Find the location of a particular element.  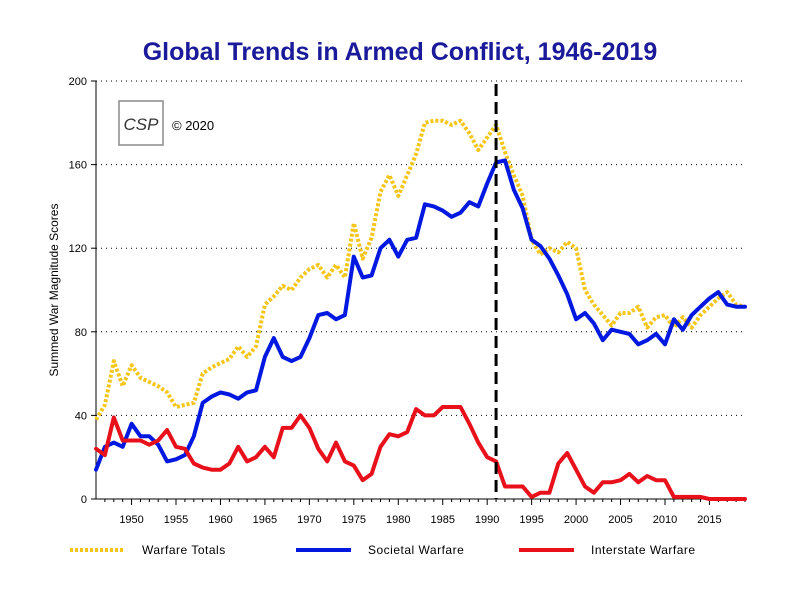

x-tick-label-2010: 2010 is located at coordinates (665, 520).